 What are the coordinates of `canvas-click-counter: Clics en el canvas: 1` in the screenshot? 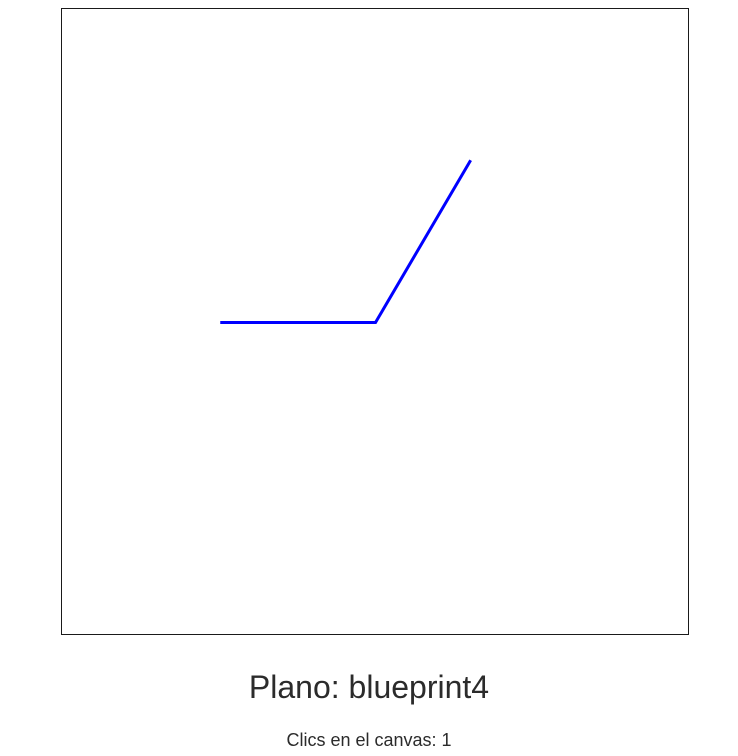 It's located at (369, 740).